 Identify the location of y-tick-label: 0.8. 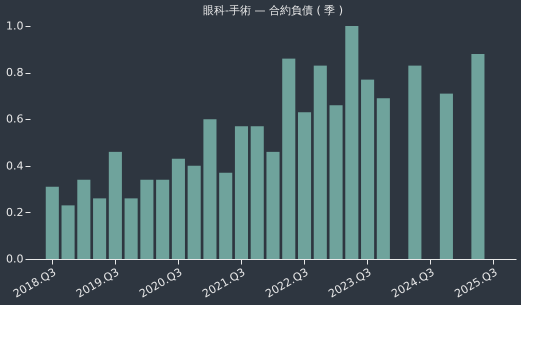
(15, 73).